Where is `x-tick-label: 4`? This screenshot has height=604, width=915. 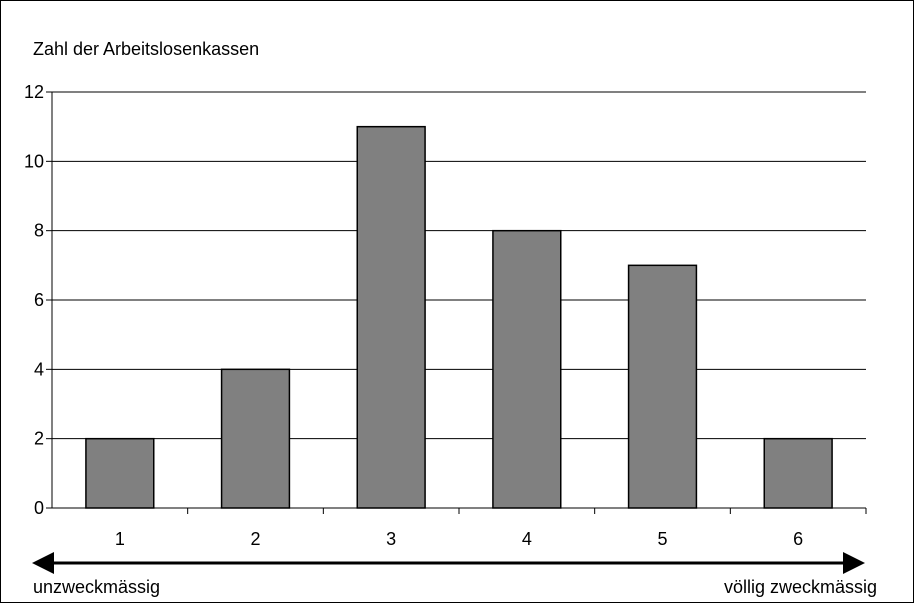 x-tick-label: 4 is located at coordinates (527, 539).